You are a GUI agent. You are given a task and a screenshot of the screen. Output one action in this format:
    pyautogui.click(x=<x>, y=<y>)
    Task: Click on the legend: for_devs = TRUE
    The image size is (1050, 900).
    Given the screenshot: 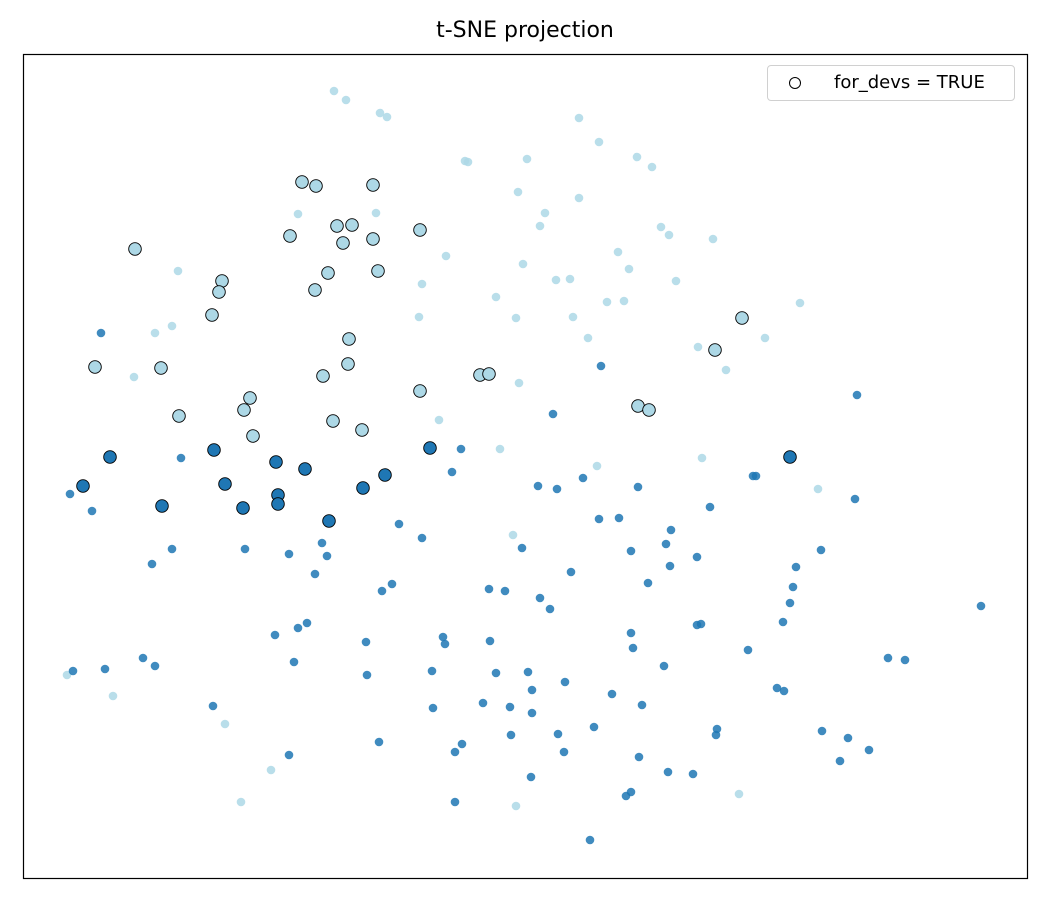 What is the action you would take?
    pyautogui.click(x=891, y=83)
    